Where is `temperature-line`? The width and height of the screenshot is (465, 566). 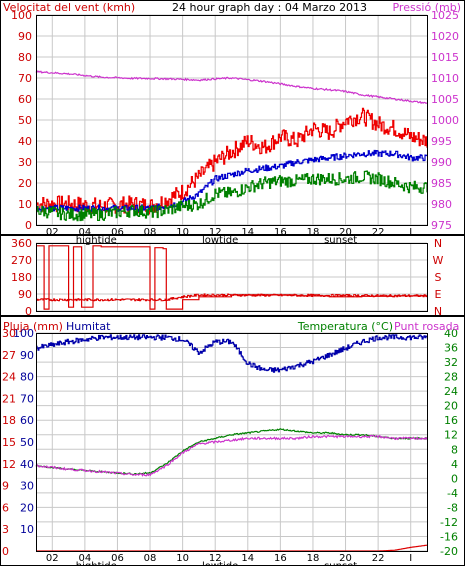
temperature-line is located at coordinates (231, 452).